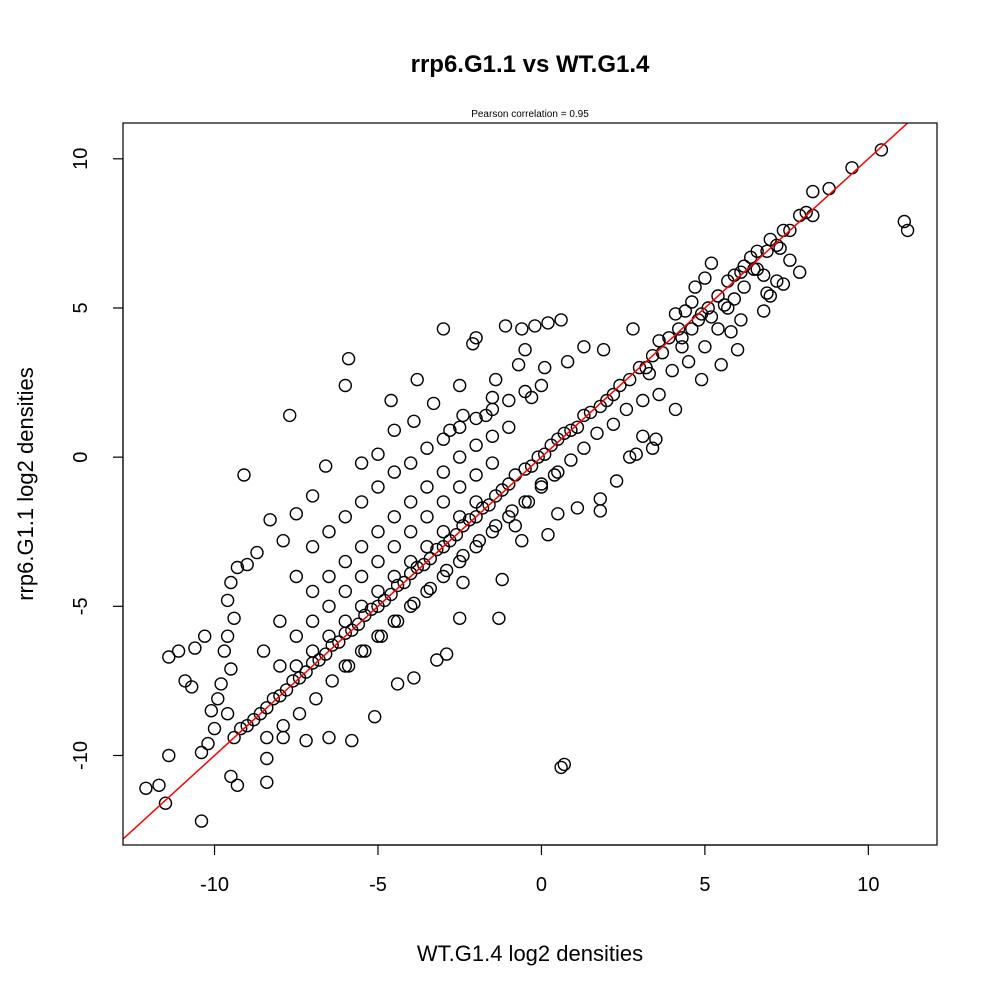 The width and height of the screenshot is (1000, 1000). Describe the element at coordinates (81, 159) in the screenshot. I see `y-tick-label: 10` at that location.